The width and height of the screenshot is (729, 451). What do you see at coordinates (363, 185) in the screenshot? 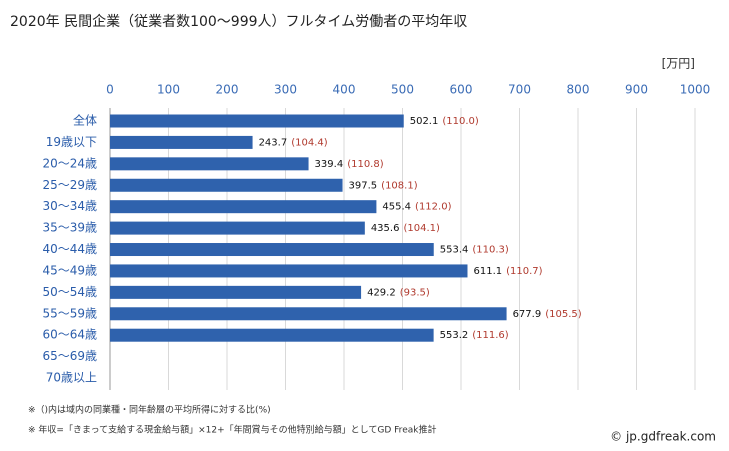
I see `value-label: 397.5` at bounding box center [363, 185].